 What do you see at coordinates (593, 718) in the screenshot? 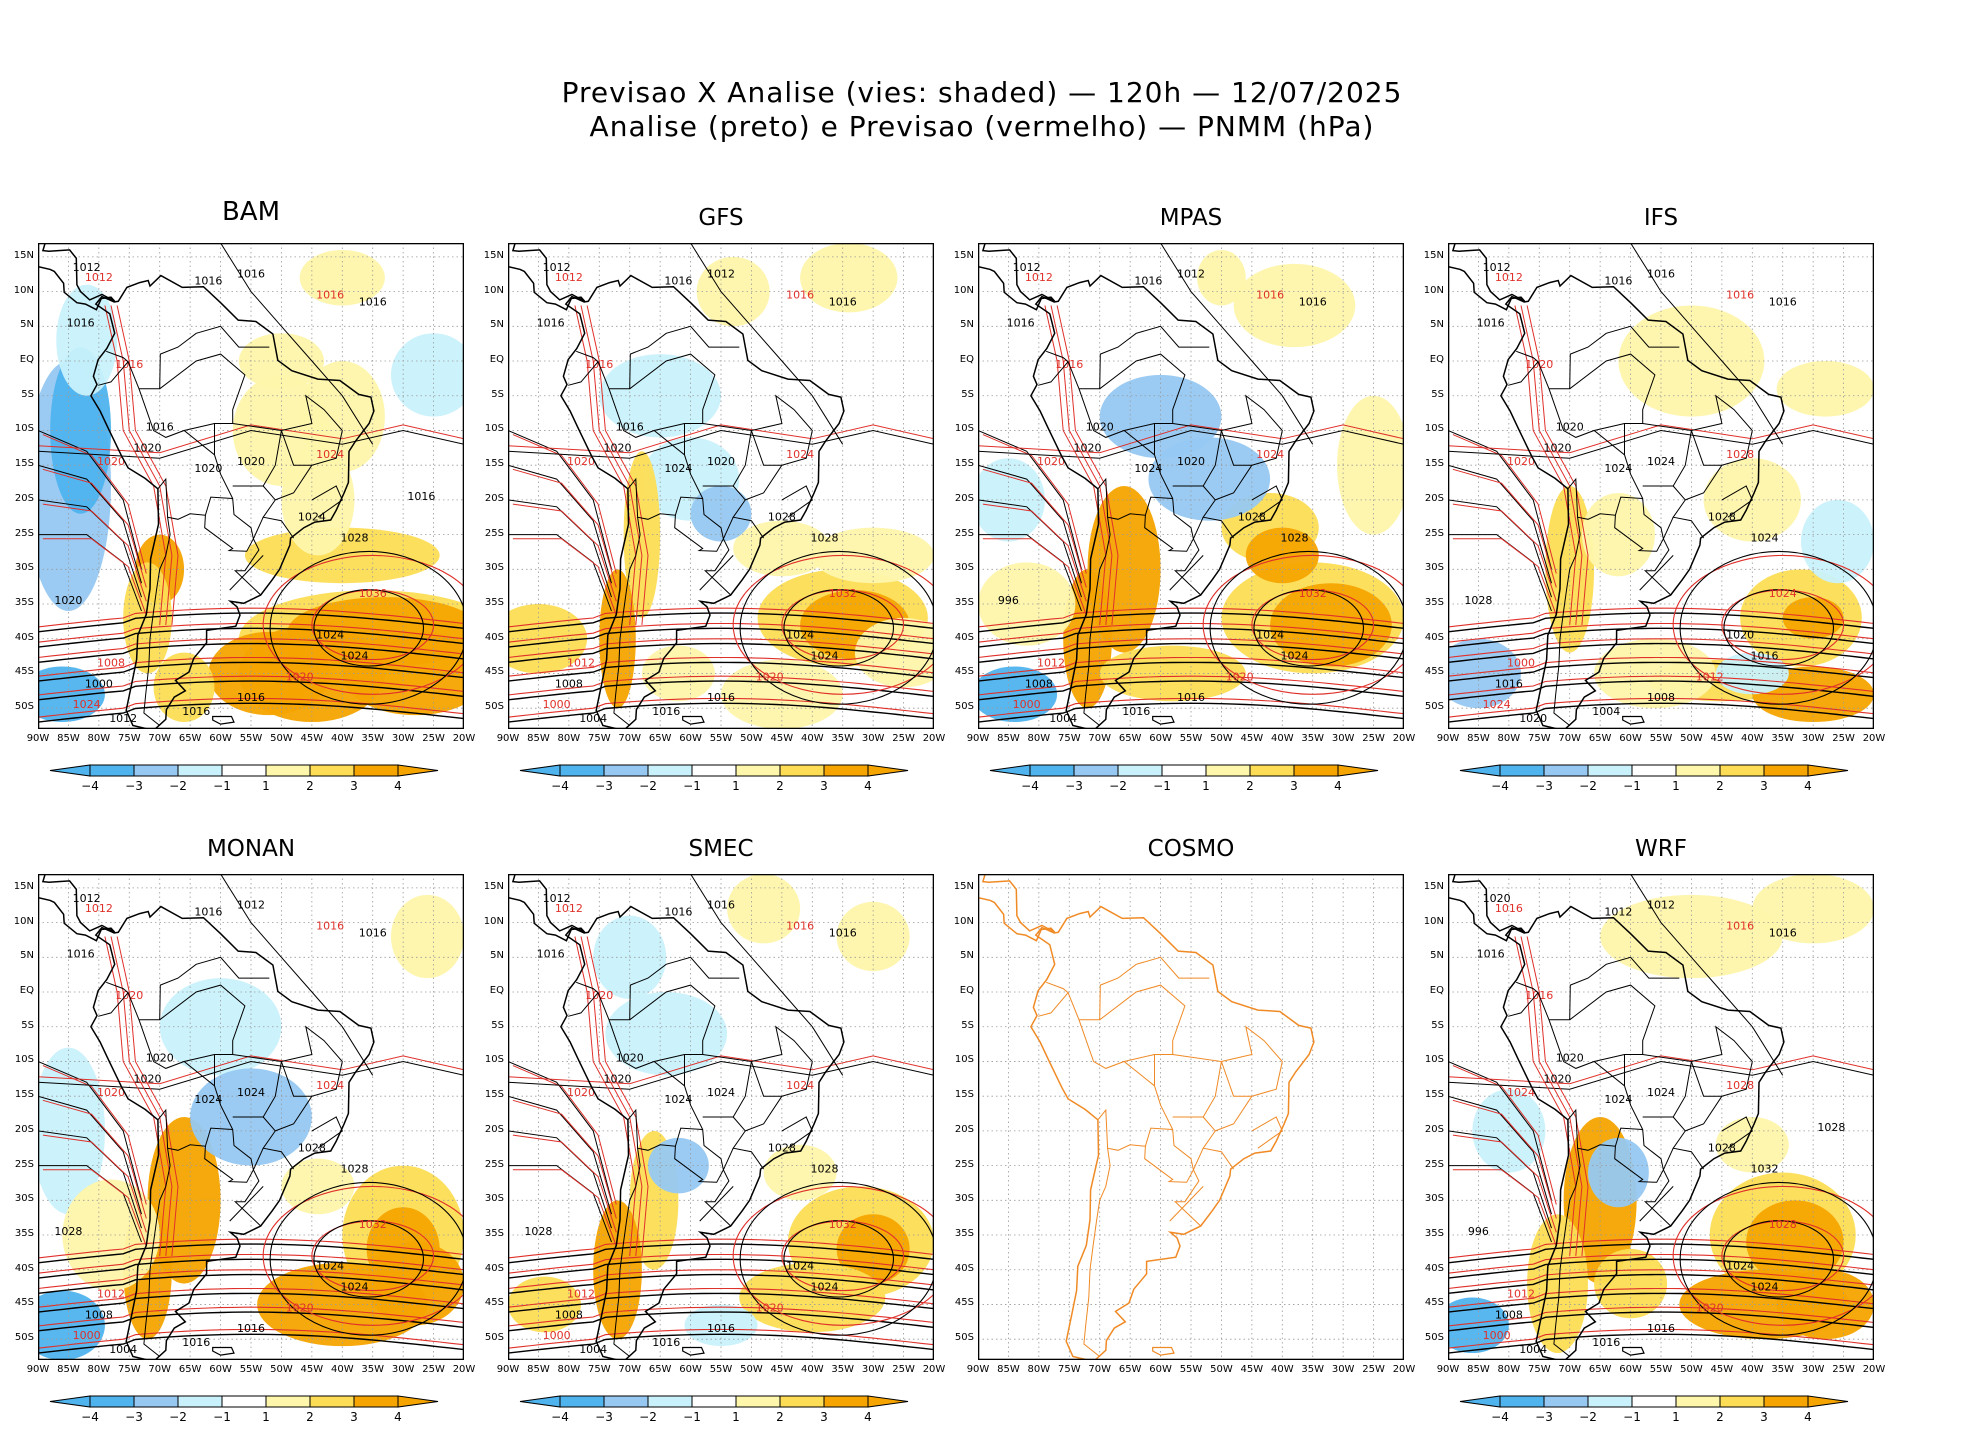
I see `contour-label: 1004` at bounding box center [593, 718].